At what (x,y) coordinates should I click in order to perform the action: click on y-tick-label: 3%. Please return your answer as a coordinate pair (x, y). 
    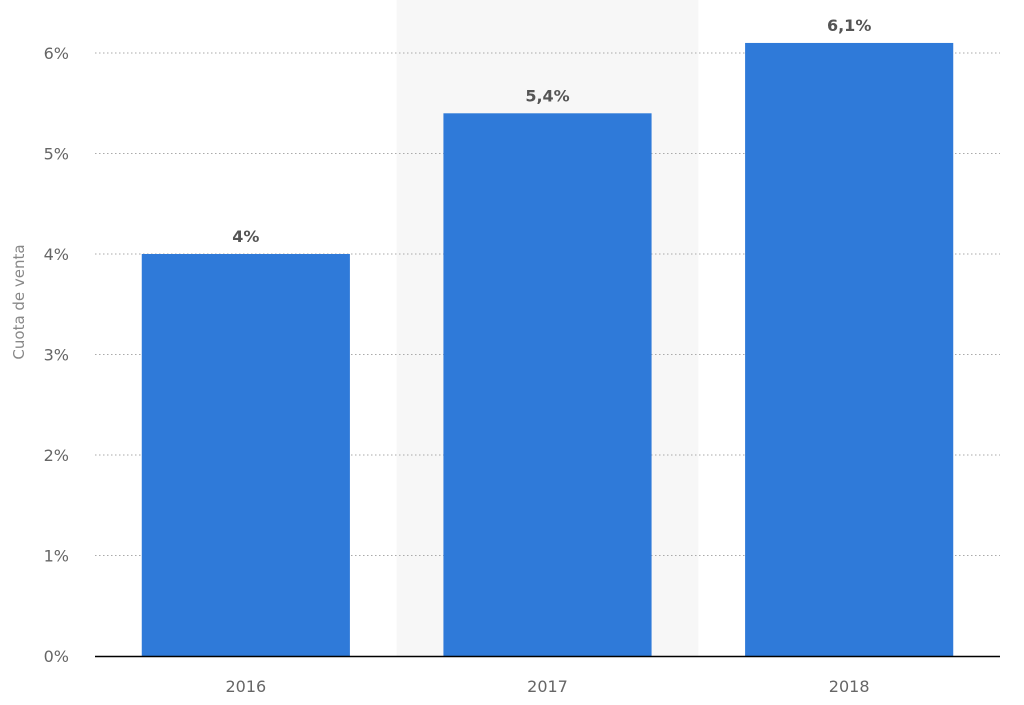
    Looking at the image, I should click on (56, 355).